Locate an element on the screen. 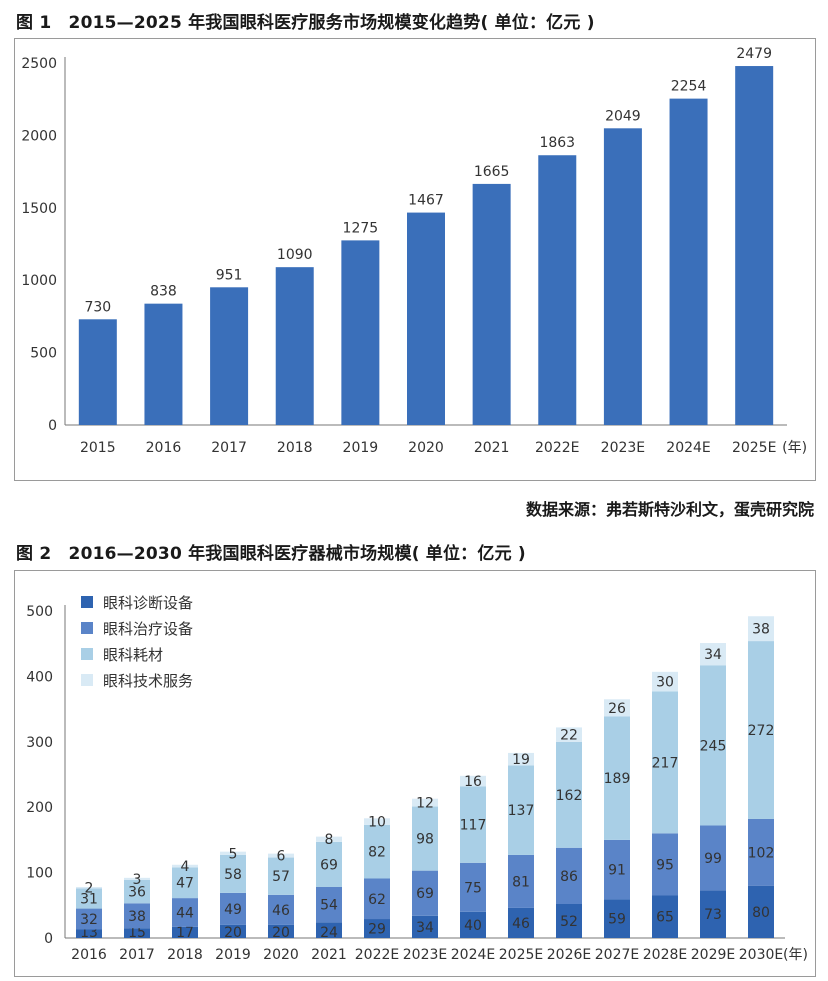  x-tick-label: 2016 is located at coordinates (89, 955).